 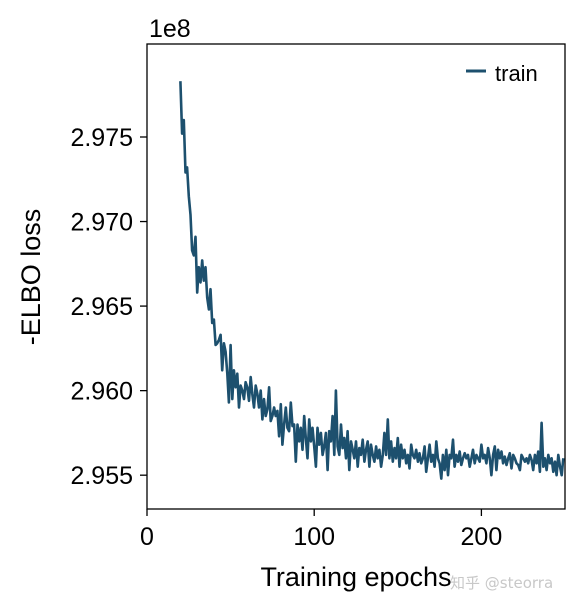 What do you see at coordinates (516, 73) in the screenshot?
I see `legend-label-train: train` at bounding box center [516, 73].